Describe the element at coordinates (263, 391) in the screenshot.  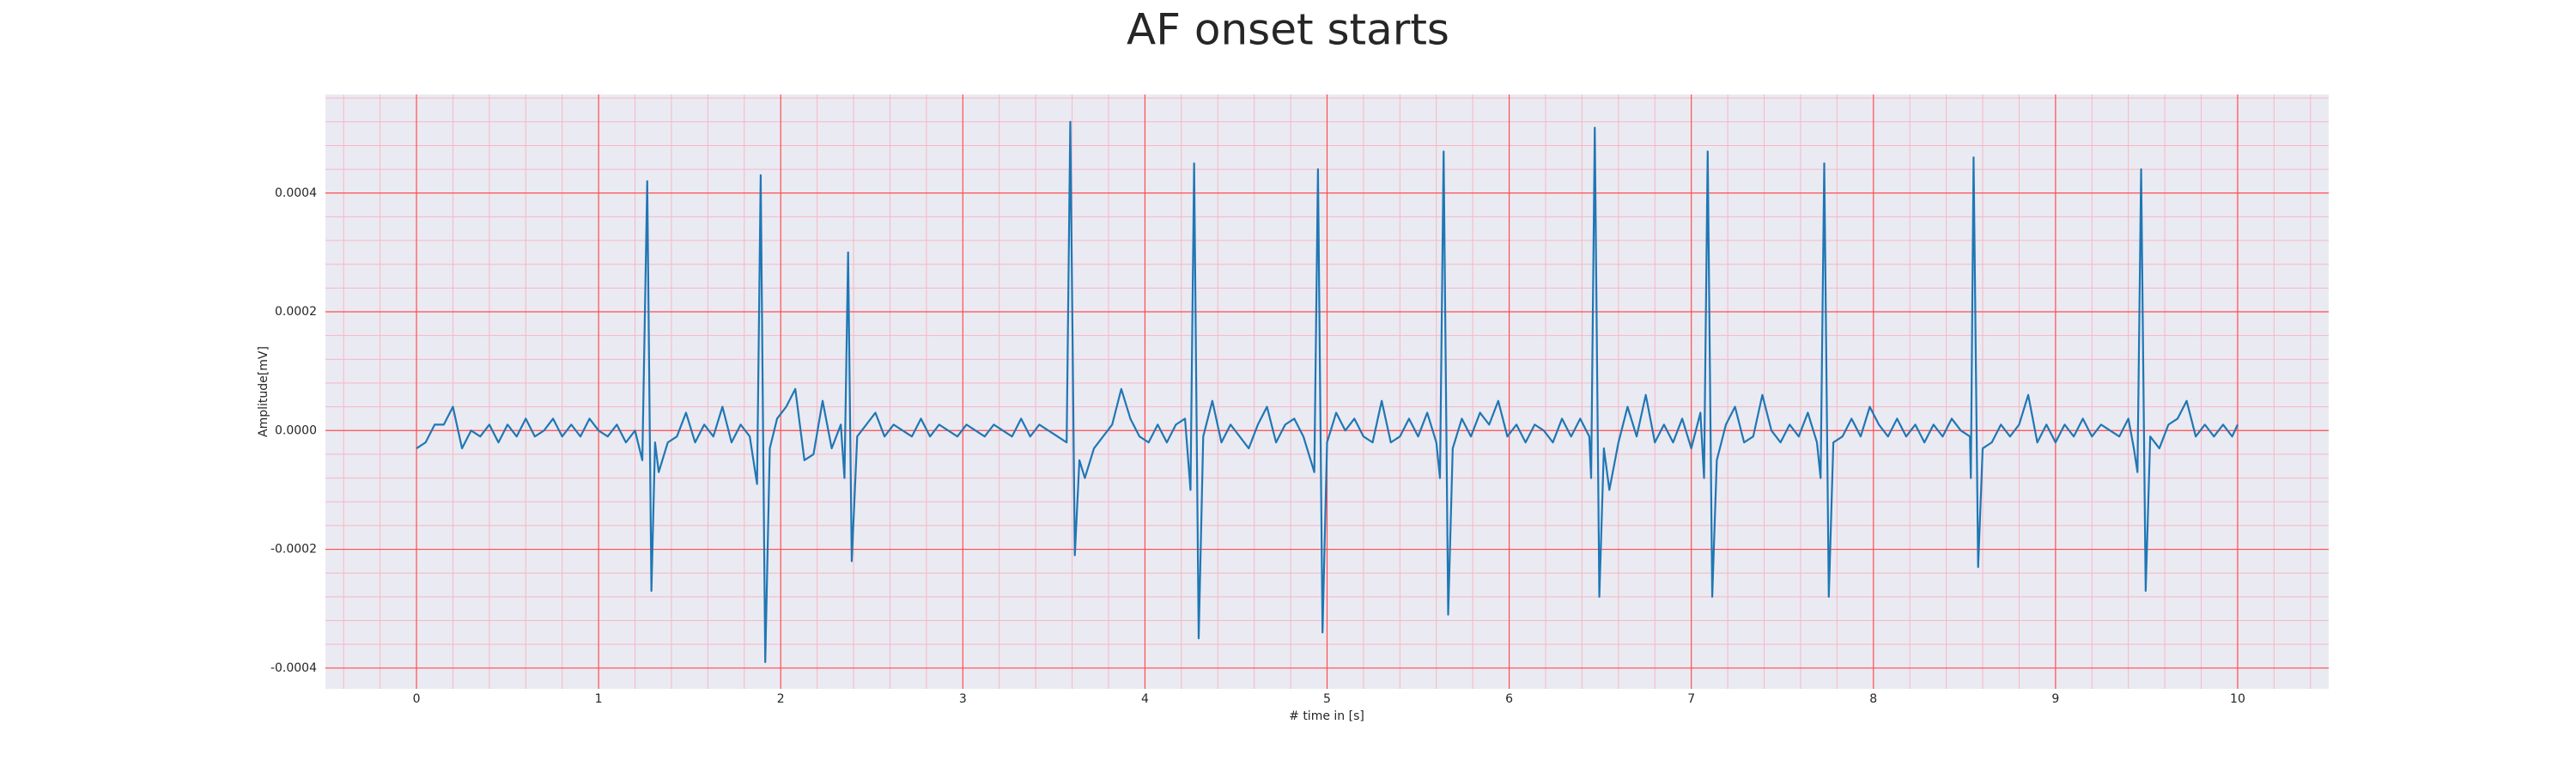
I see `y-axis-label: Amplitude[mV]` at that location.